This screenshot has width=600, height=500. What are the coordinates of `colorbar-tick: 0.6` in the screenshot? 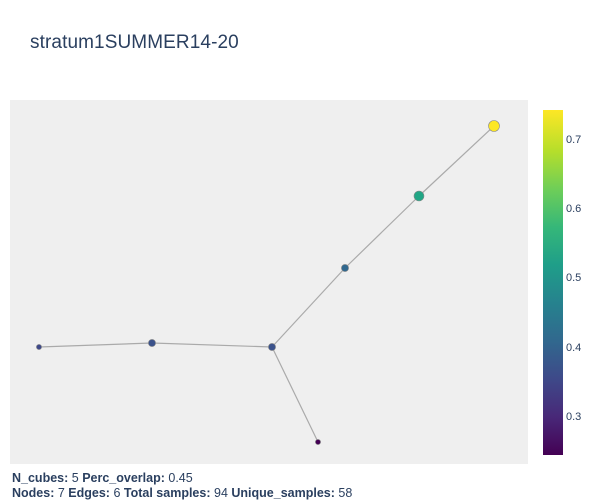 It's located at (574, 209).